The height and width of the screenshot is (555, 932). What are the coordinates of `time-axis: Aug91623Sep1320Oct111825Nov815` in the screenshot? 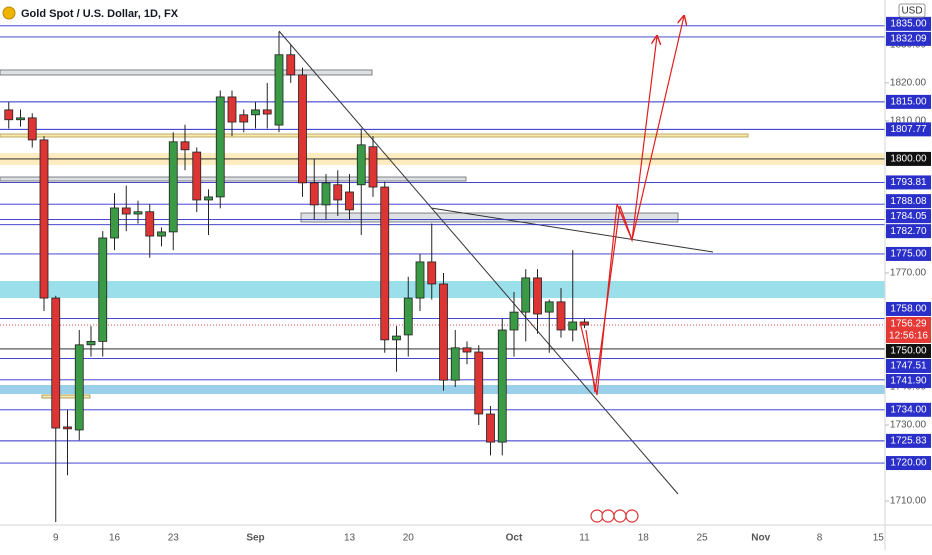 It's located at (469, 538).